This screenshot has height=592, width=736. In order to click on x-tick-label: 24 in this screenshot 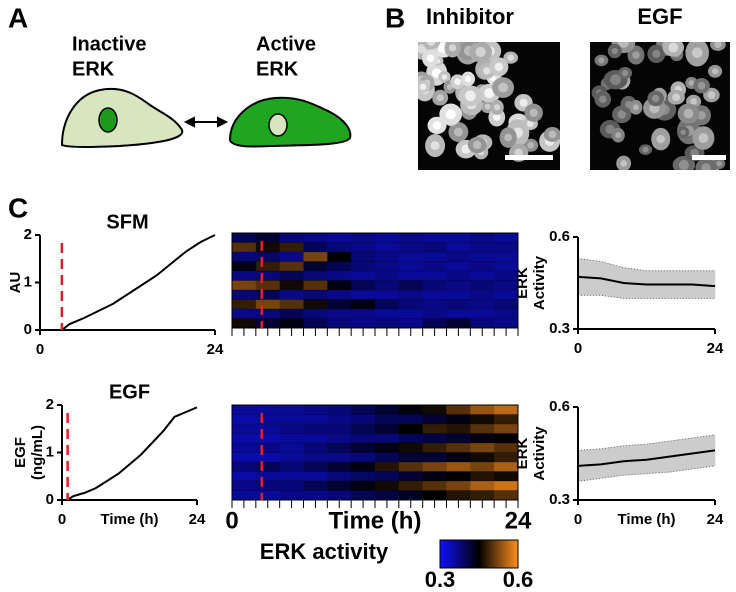, I will do `click(715, 348)`.